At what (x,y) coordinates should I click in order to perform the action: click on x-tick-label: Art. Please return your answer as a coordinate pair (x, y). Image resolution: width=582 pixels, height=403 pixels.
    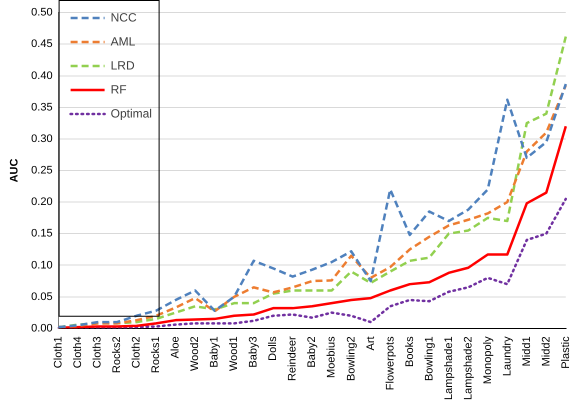
    Looking at the image, I should click on (370, 343).